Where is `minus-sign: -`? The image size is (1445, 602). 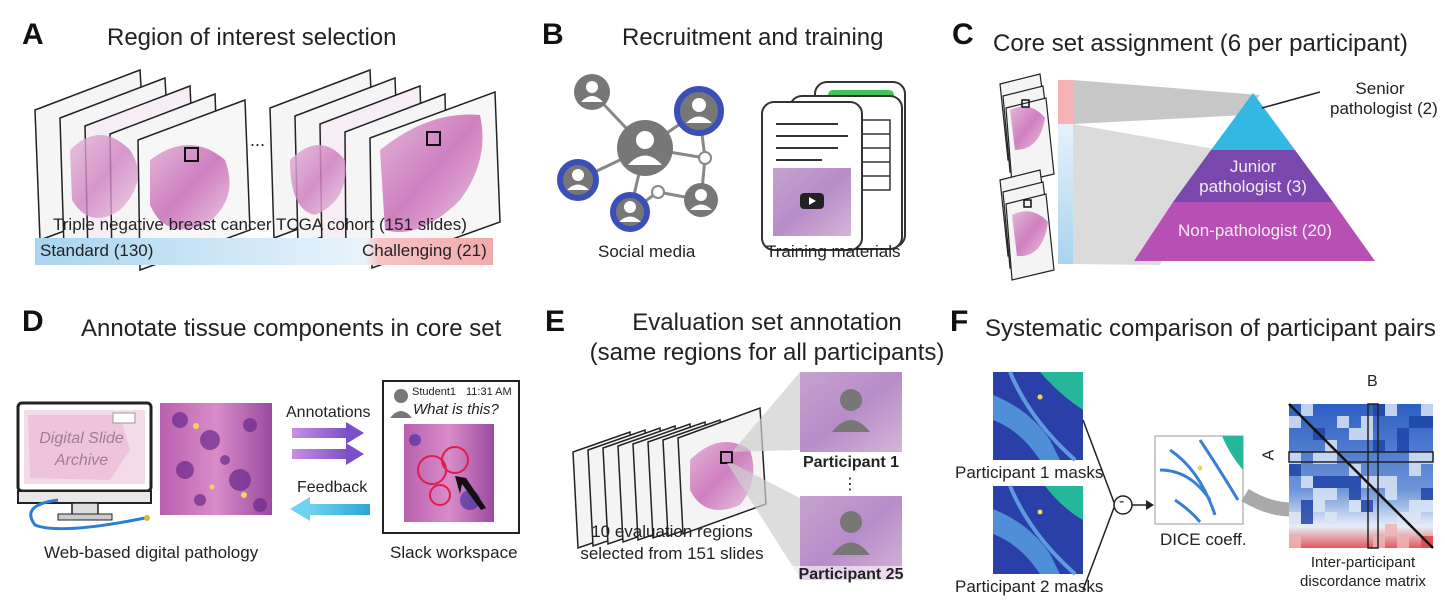
minus-sign: - is located at coordinates (1122, 501).